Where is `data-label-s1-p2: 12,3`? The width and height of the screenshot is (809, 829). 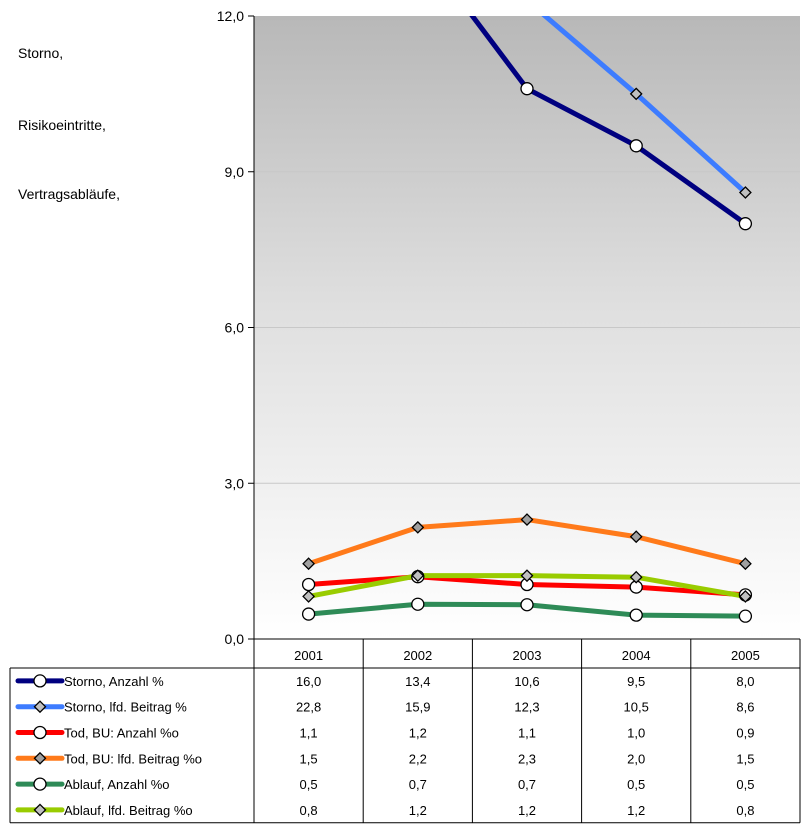 data-label-s1-p2: 12,3 is located at coordinates (526, 707).